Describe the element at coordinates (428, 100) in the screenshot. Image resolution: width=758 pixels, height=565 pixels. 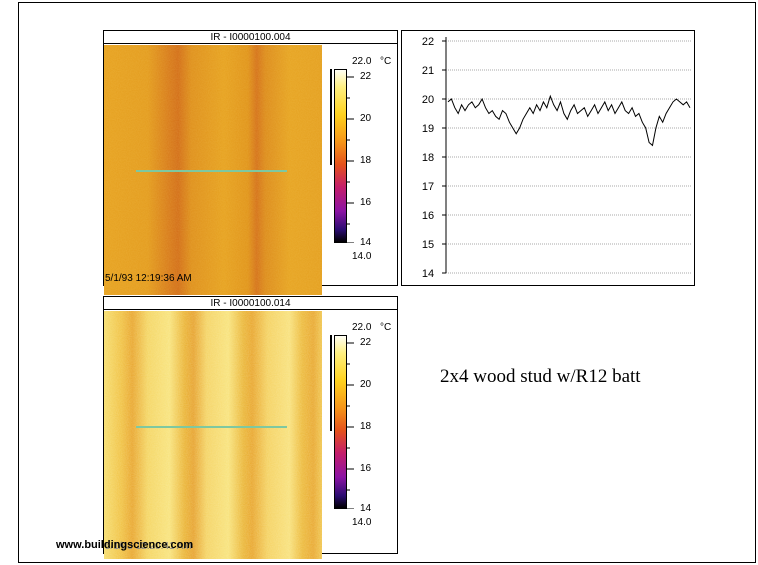
I see `y-tick-label: 20` at that location.